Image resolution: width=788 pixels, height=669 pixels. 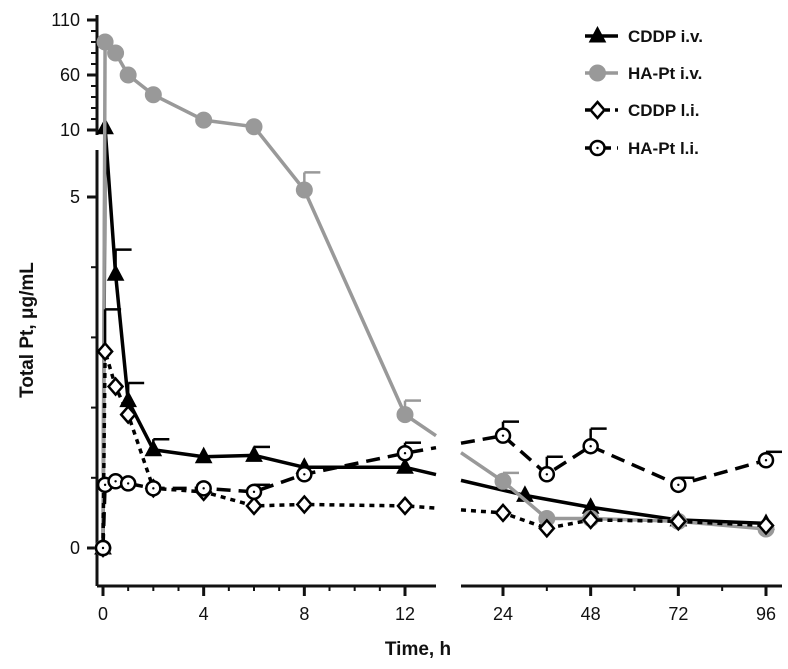 What do you see at coordinates (27, 330) in the screenshot?
I see `y-axis-title: Total Pt, μg/mL` at bounding box center [27, 330].